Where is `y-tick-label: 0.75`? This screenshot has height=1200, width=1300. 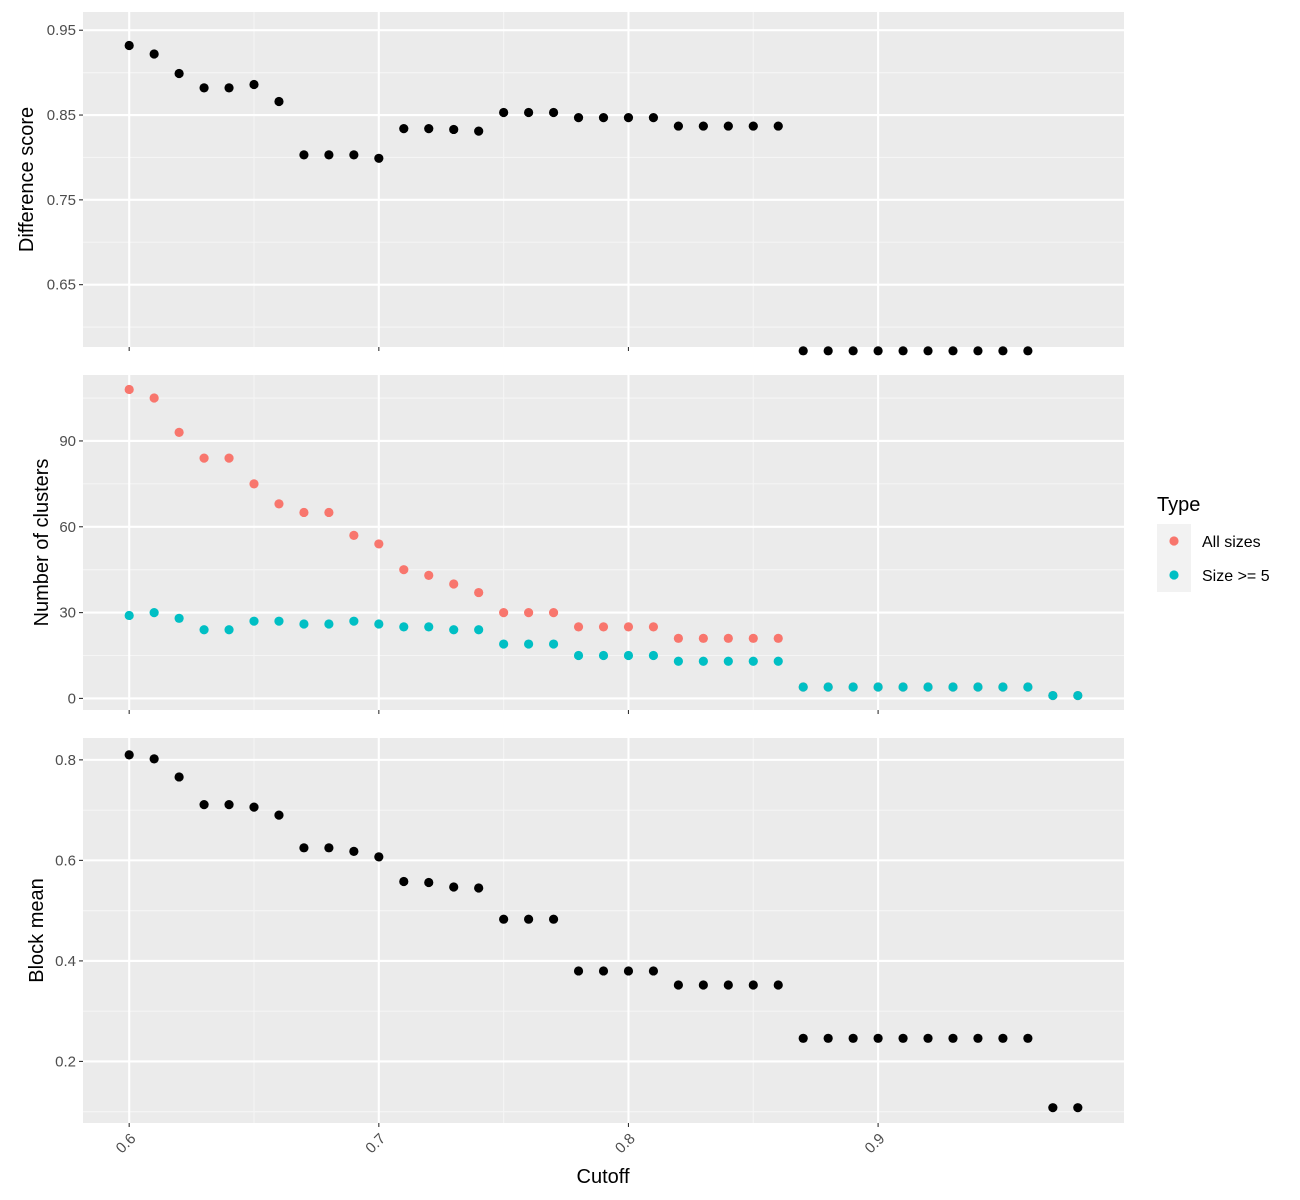
y-tick-label: 0.75 is located at coordinates (61, 200).